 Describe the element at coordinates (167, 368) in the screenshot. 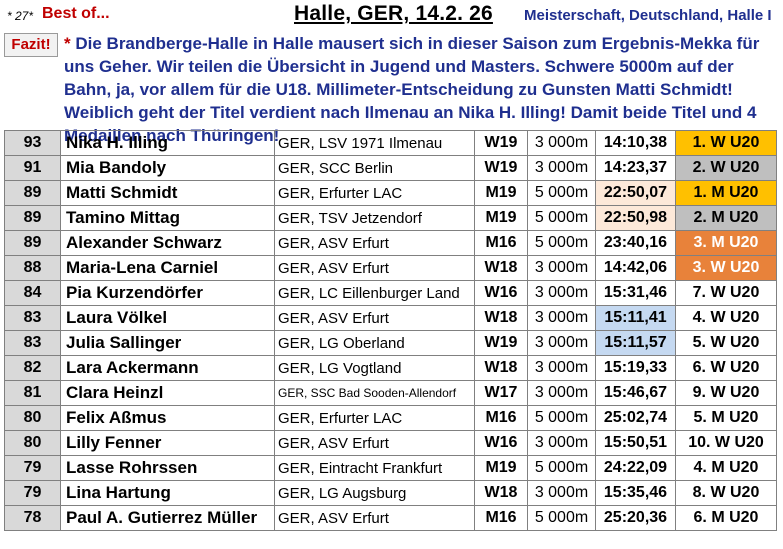

I see `athlete-name-cell: Lara Ackermann` at that location.